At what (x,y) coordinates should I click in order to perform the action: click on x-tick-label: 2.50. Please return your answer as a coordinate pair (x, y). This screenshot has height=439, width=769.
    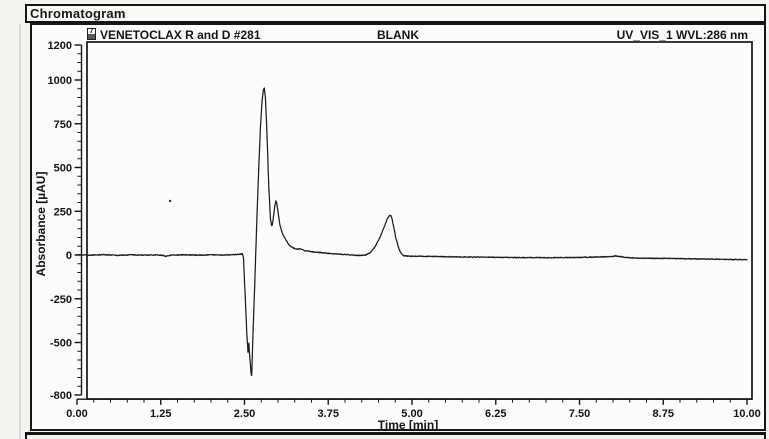
    Looking at the image, I should click on (244, 414).